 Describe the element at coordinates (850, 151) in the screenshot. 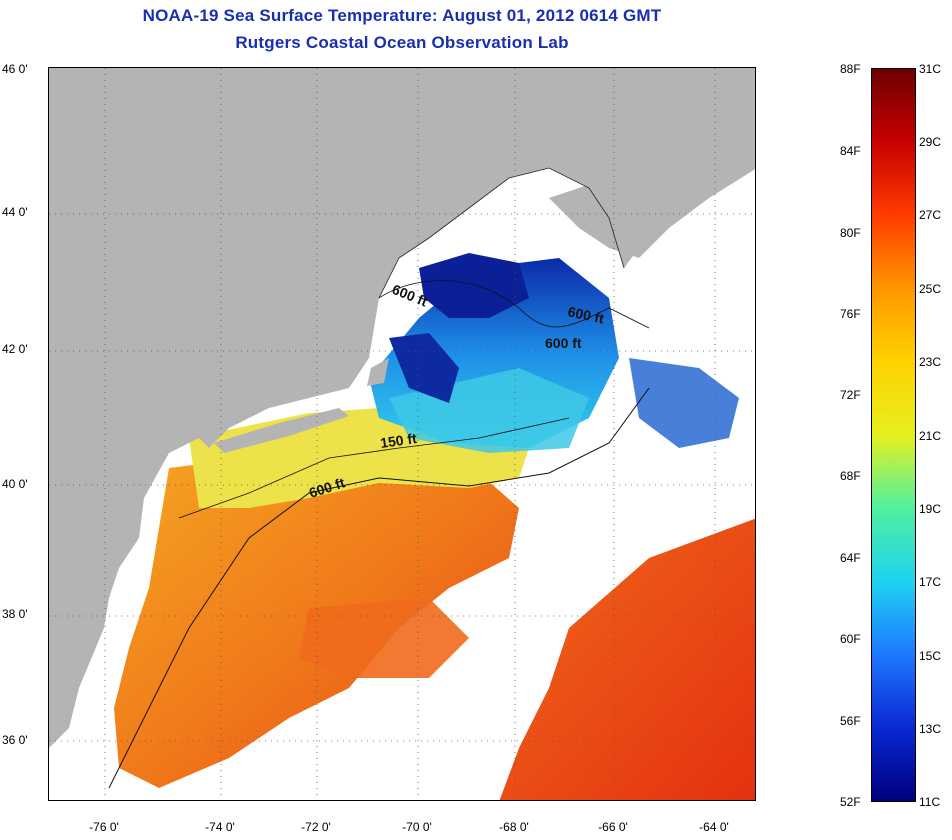

I see `colorbar-label-84f: 84F` at that location.